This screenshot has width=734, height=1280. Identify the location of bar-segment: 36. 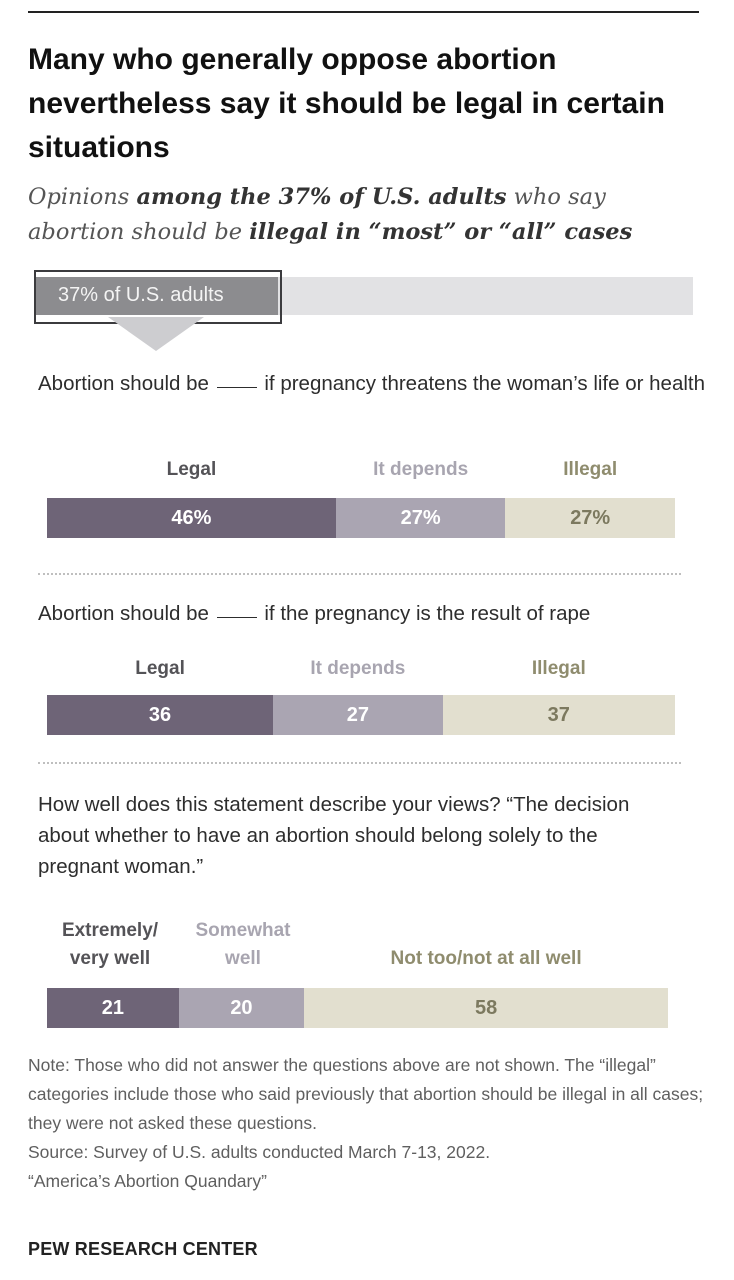
(160, 715).